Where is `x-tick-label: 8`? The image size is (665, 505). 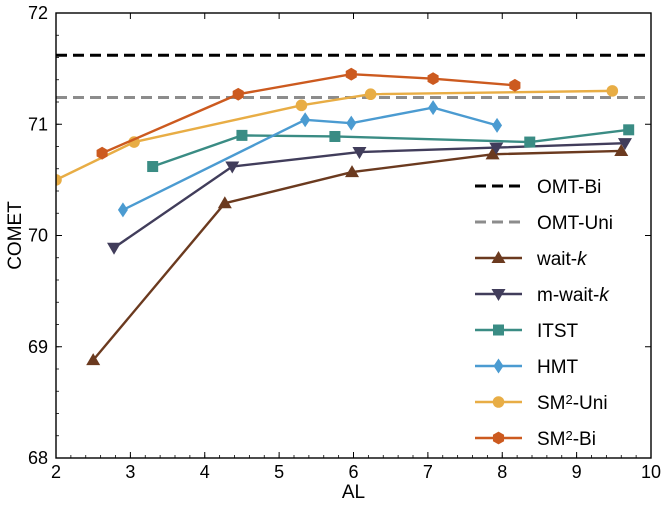
x-tick-label: 8 is located at coordinates (502, 472).